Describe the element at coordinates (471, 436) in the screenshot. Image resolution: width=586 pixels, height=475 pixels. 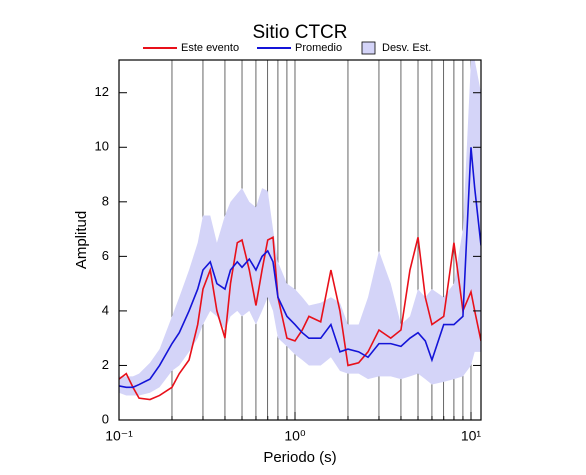
I see `x-tick-label: 10¹` at that location.